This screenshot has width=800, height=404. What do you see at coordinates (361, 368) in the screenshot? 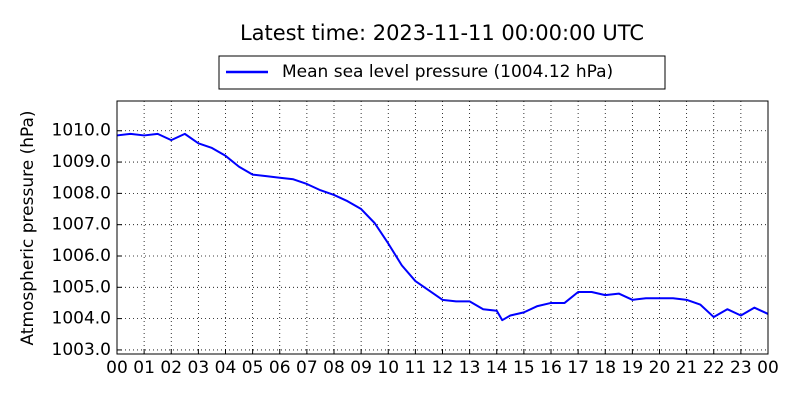
I see `x-tick-label: 09` at bounding box center [361, 368].